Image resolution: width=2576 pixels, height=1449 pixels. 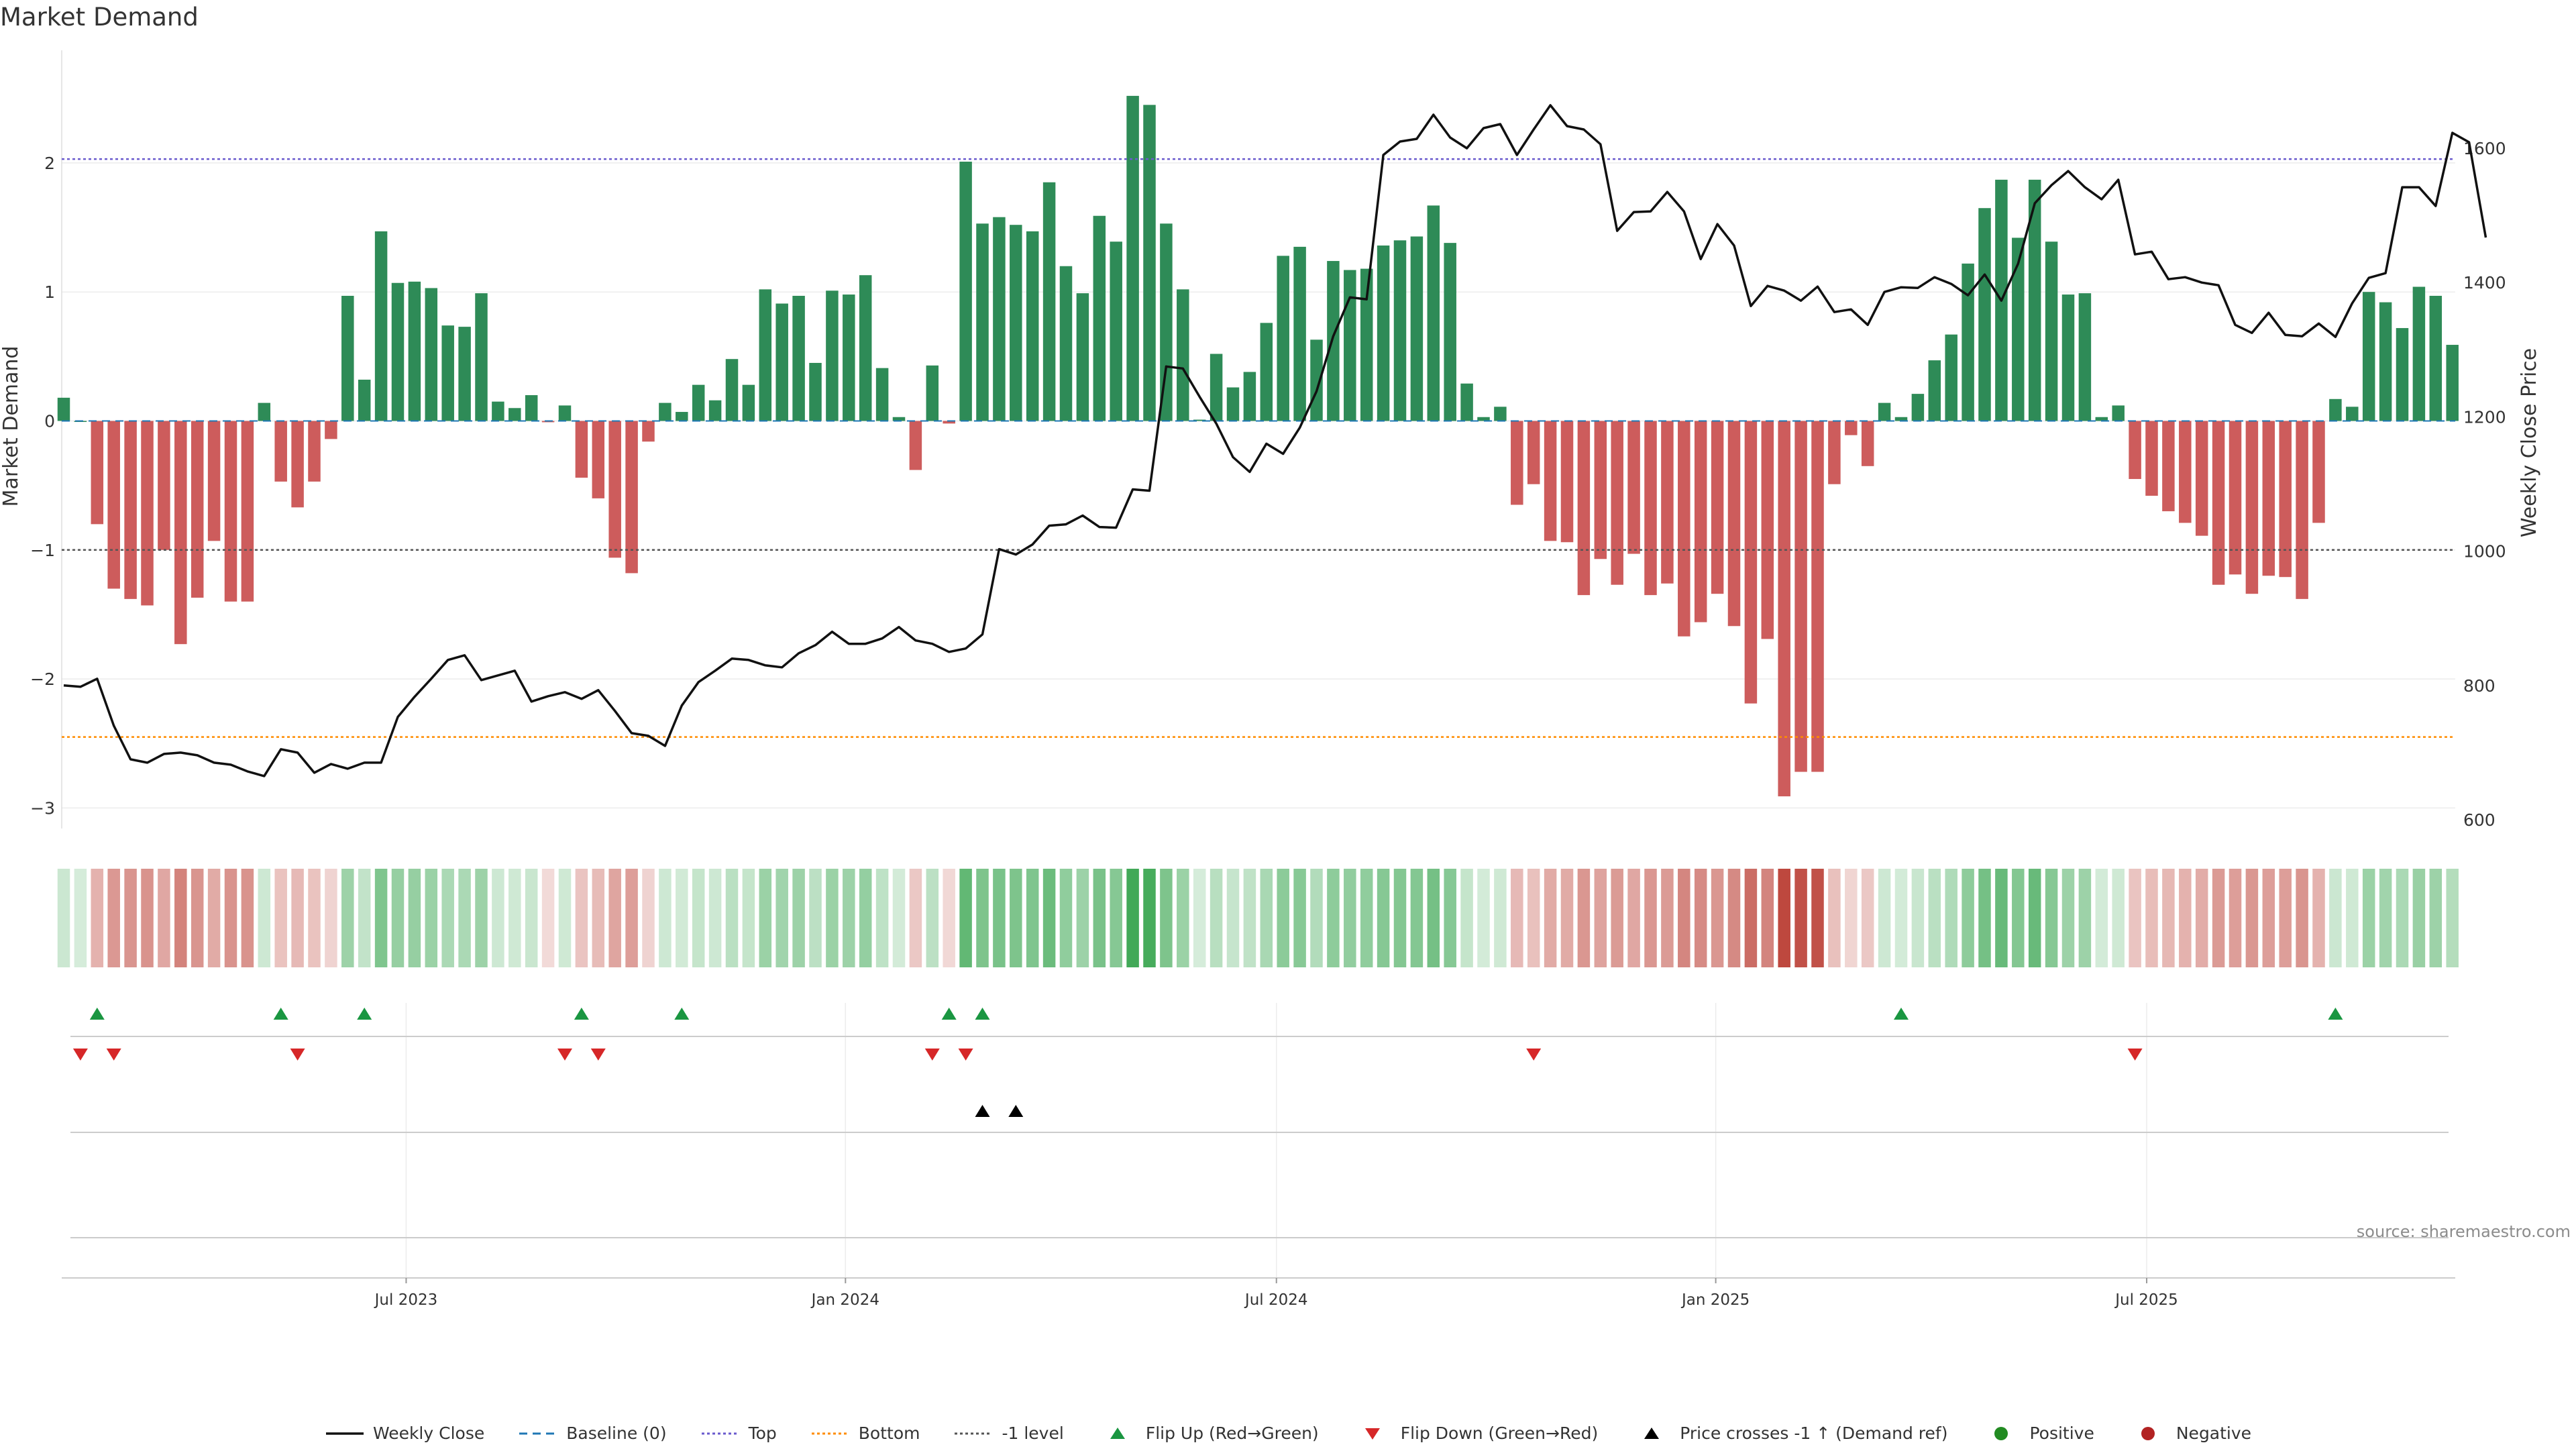 I want to click on triangle-down-icon, so click(x=1372, y=1434).